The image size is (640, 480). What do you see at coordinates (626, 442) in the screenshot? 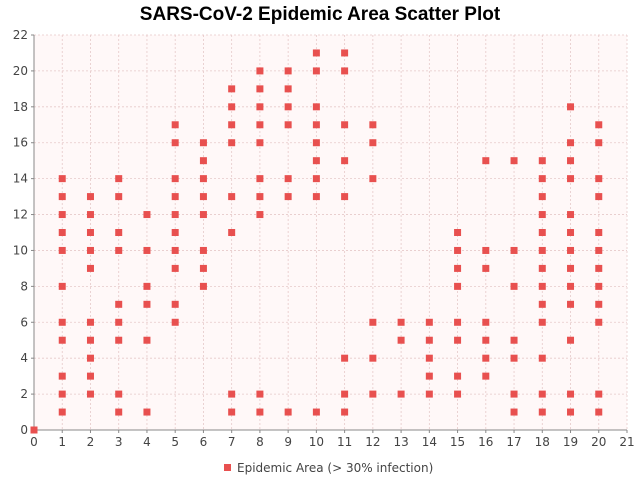
I see `x-tick-label: 21` at bounding box center [626, 442].